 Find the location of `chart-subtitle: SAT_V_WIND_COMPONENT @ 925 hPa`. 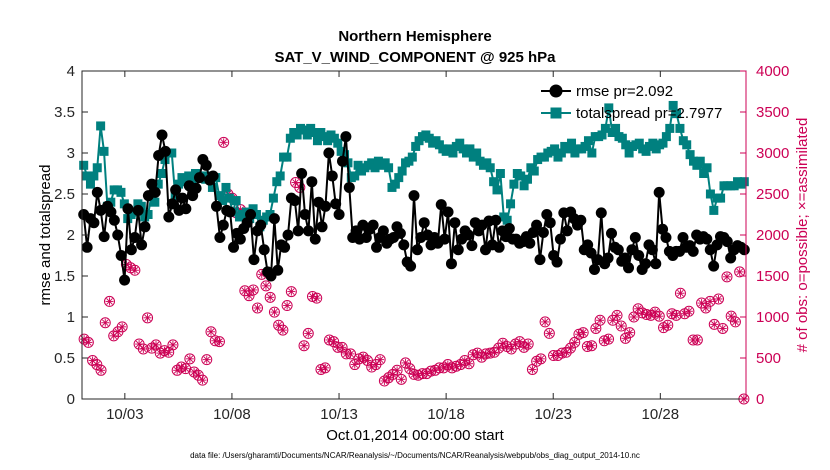

chart-subtitle: SAT_V_WIND_COMPONENT @ 925 hPa is located at coordinates (415, 57).